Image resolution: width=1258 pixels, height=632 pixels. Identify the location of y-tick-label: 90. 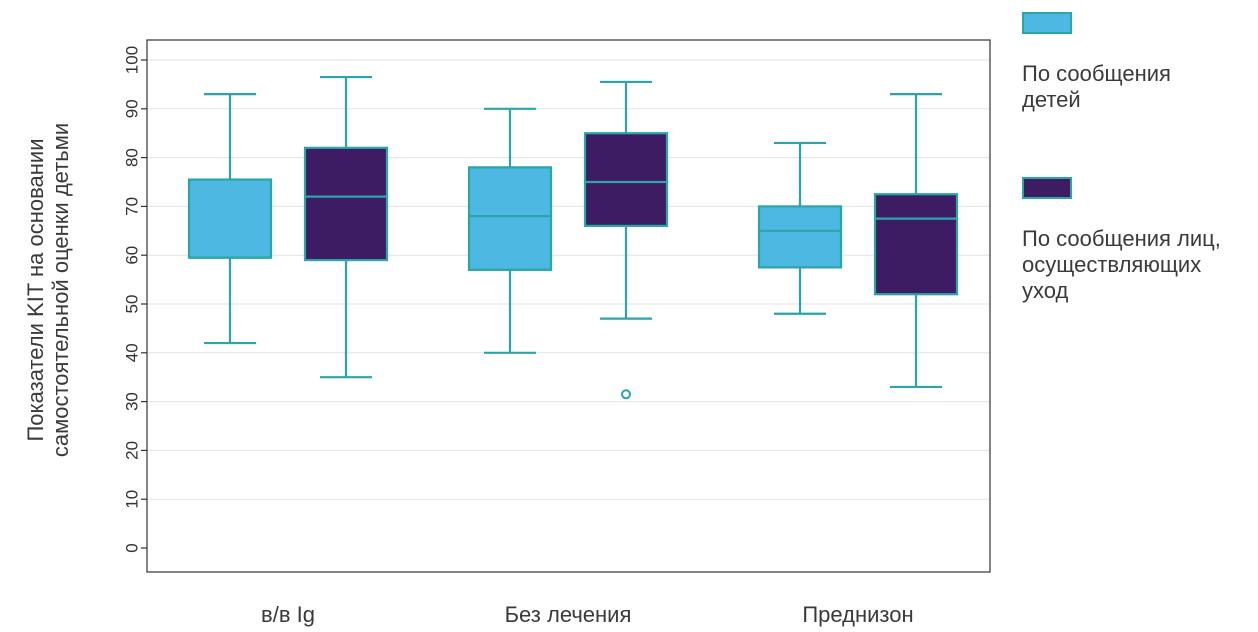
(132, 108).